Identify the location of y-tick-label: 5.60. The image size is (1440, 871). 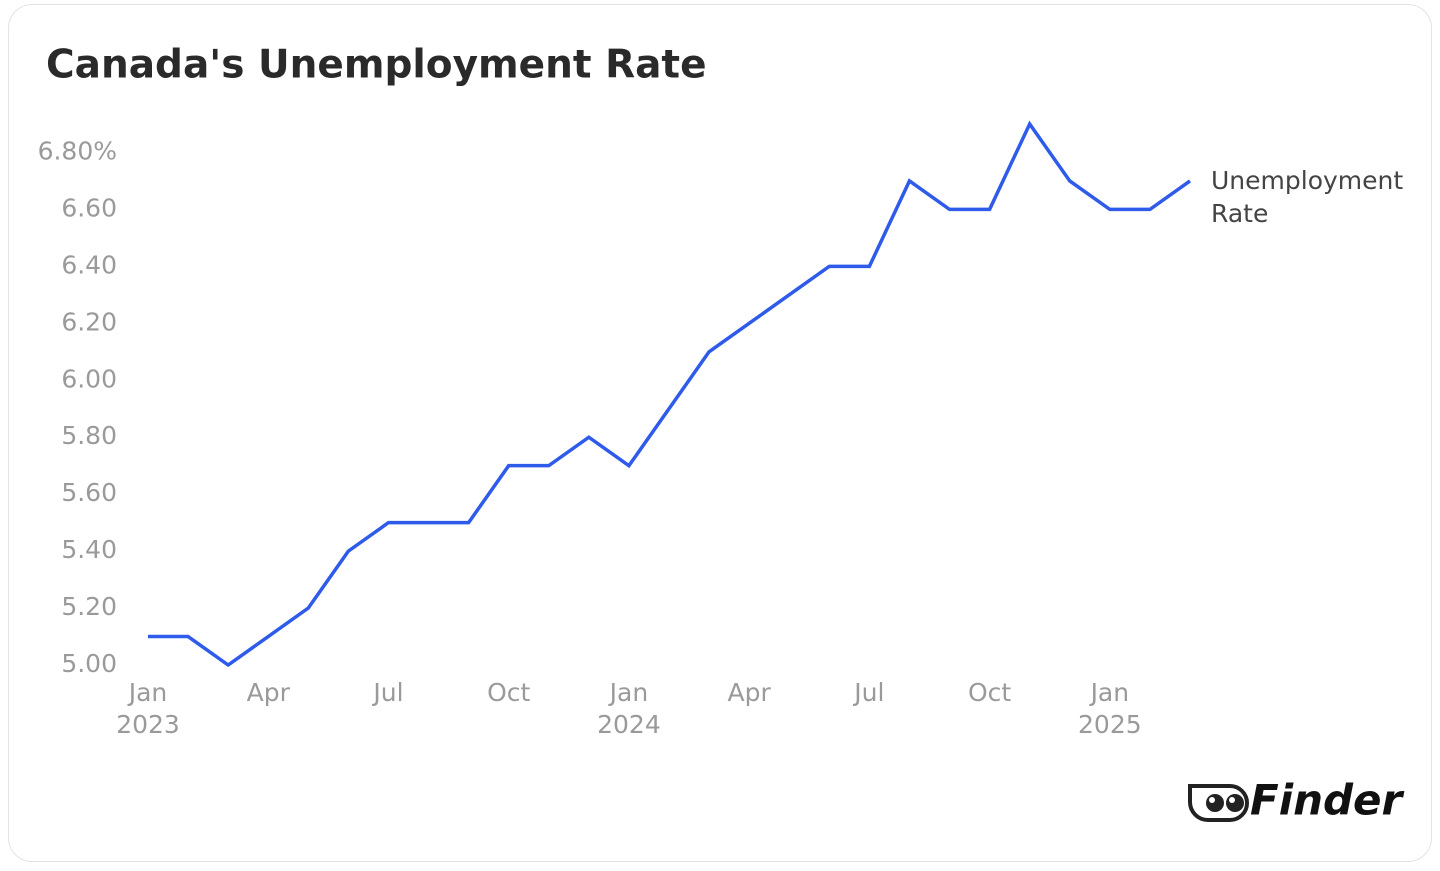
(89, 492).